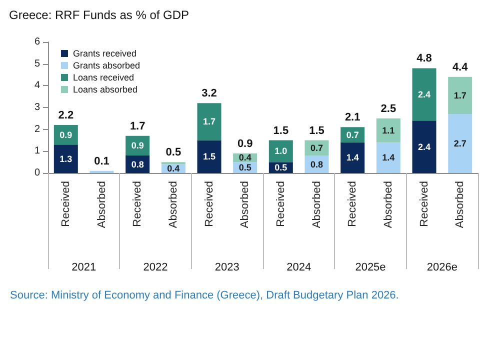 The image size is (502, 347). What do you see at coordinates (227, 268) in the screenshot?
I see `text: 2023` at bounding box center [227, 268].